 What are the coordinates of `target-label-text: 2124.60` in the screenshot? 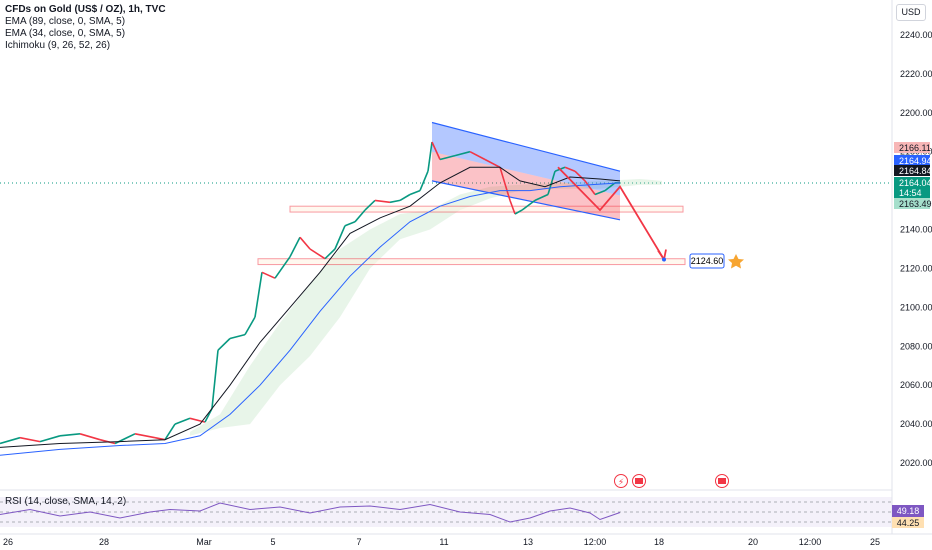 It's located at (707, 261).